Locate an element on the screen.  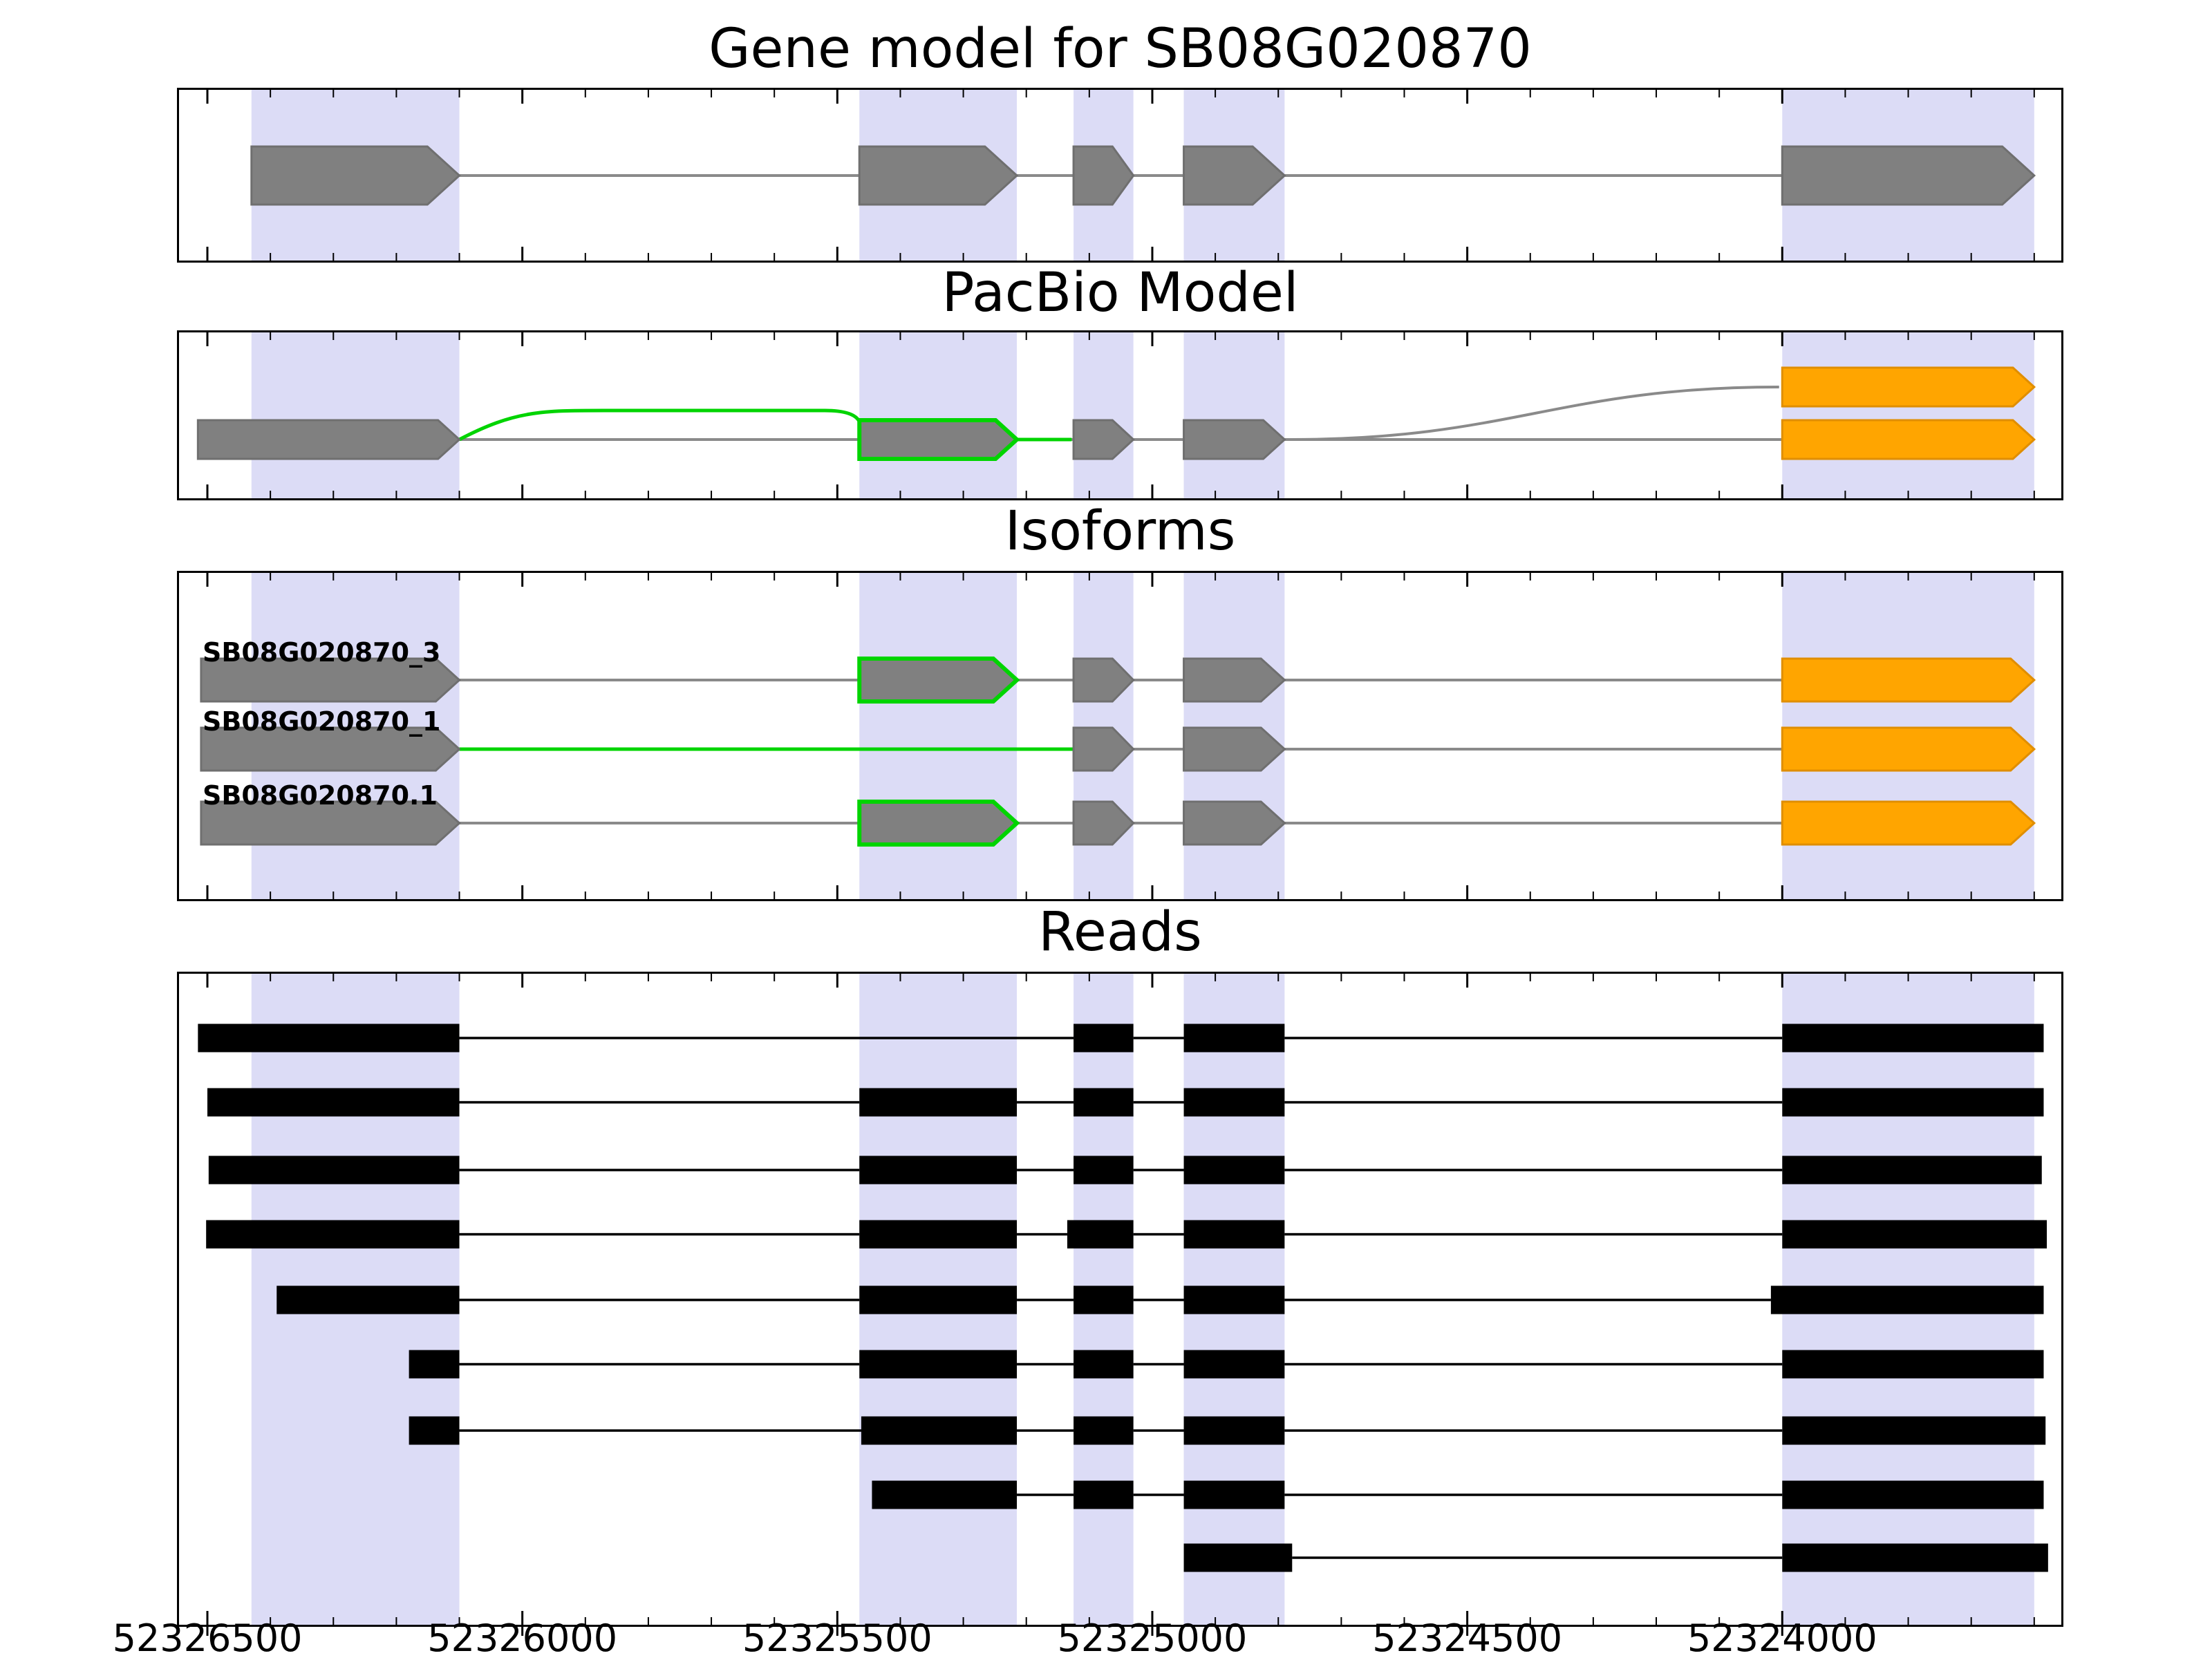
x-tick-label: 52325500 is located at coordinates (837, 1638).